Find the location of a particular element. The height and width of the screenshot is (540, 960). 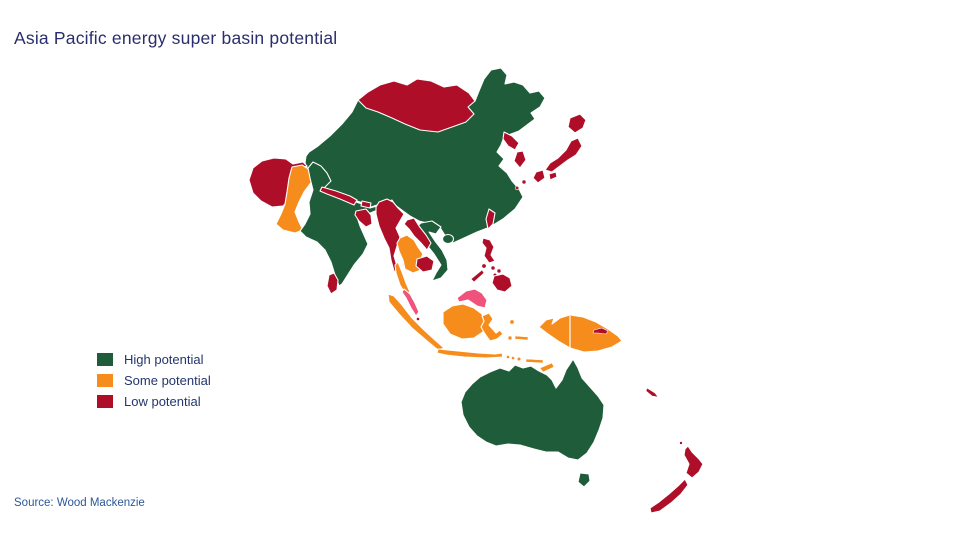

region-new-britain is located at coordinates (600, 331).